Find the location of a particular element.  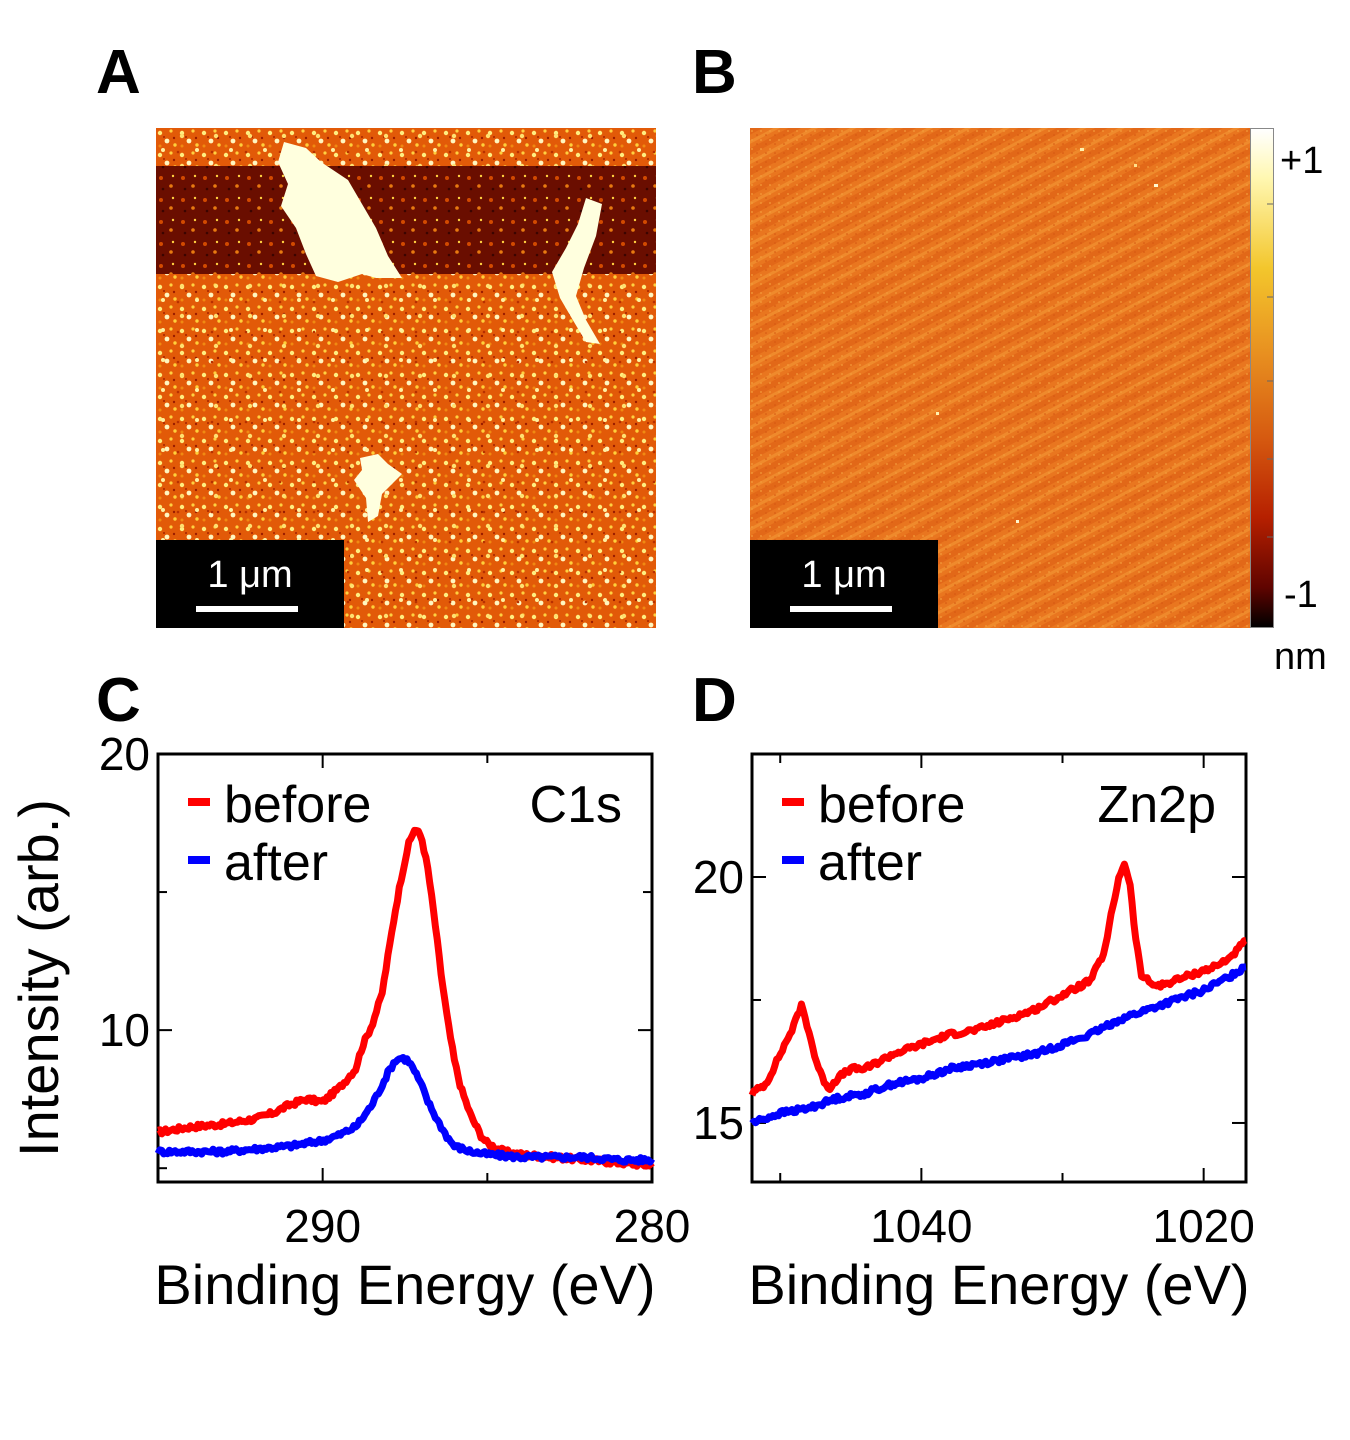

chart-d-legend-swatch-after is located at coordinates (793, 860).